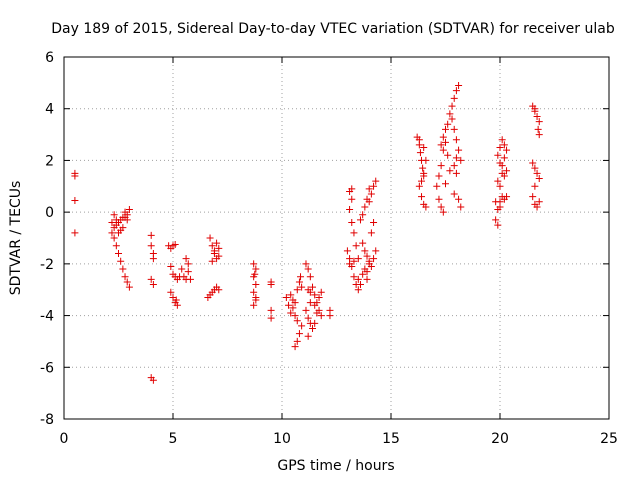  I want to click on x-tick-label: 25, so click(609, 439).